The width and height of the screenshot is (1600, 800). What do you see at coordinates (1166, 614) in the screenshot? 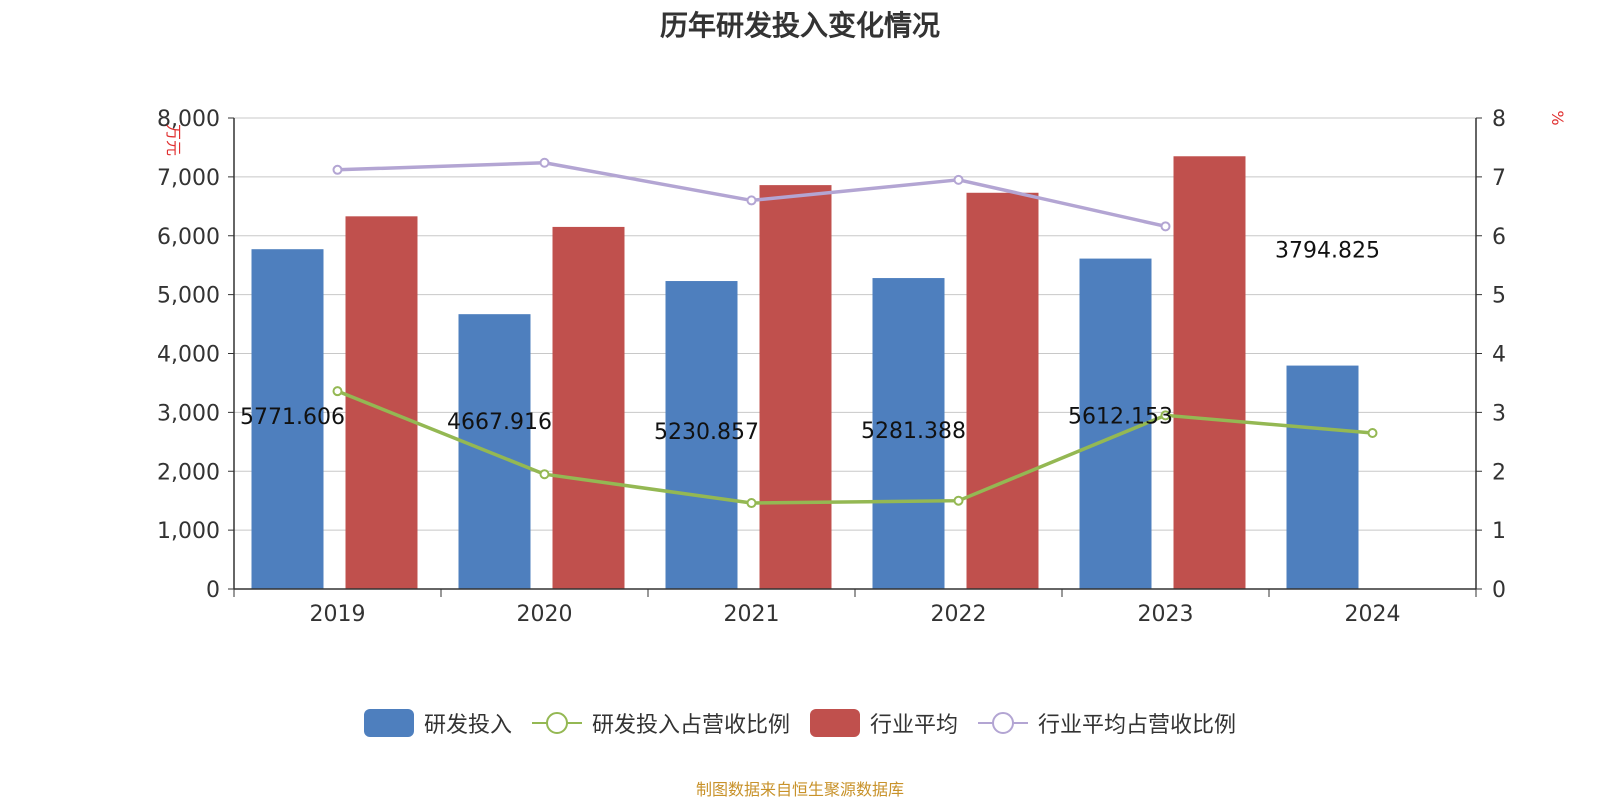
I see `x-tick-label: 2023` at bounding box center [1166, 614].